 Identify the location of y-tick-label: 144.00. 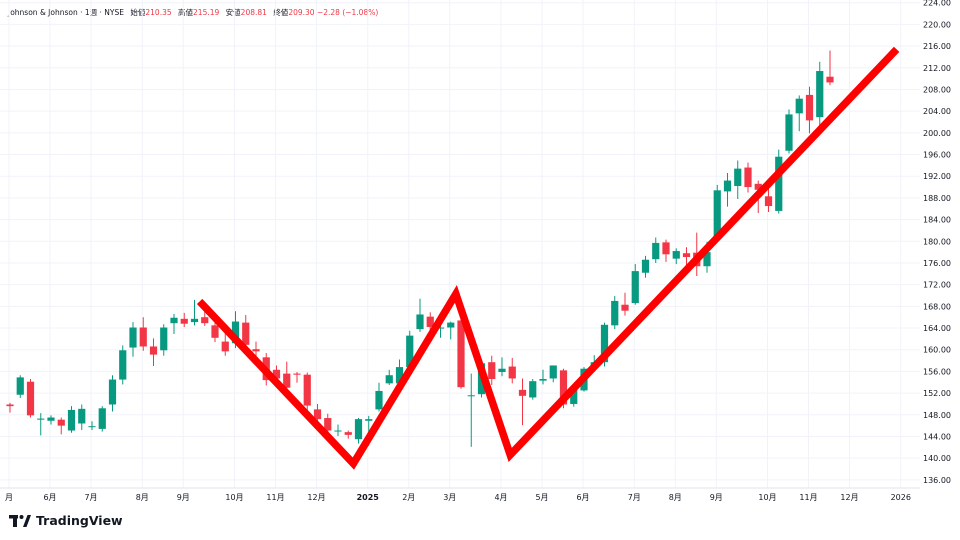
(937, 436).